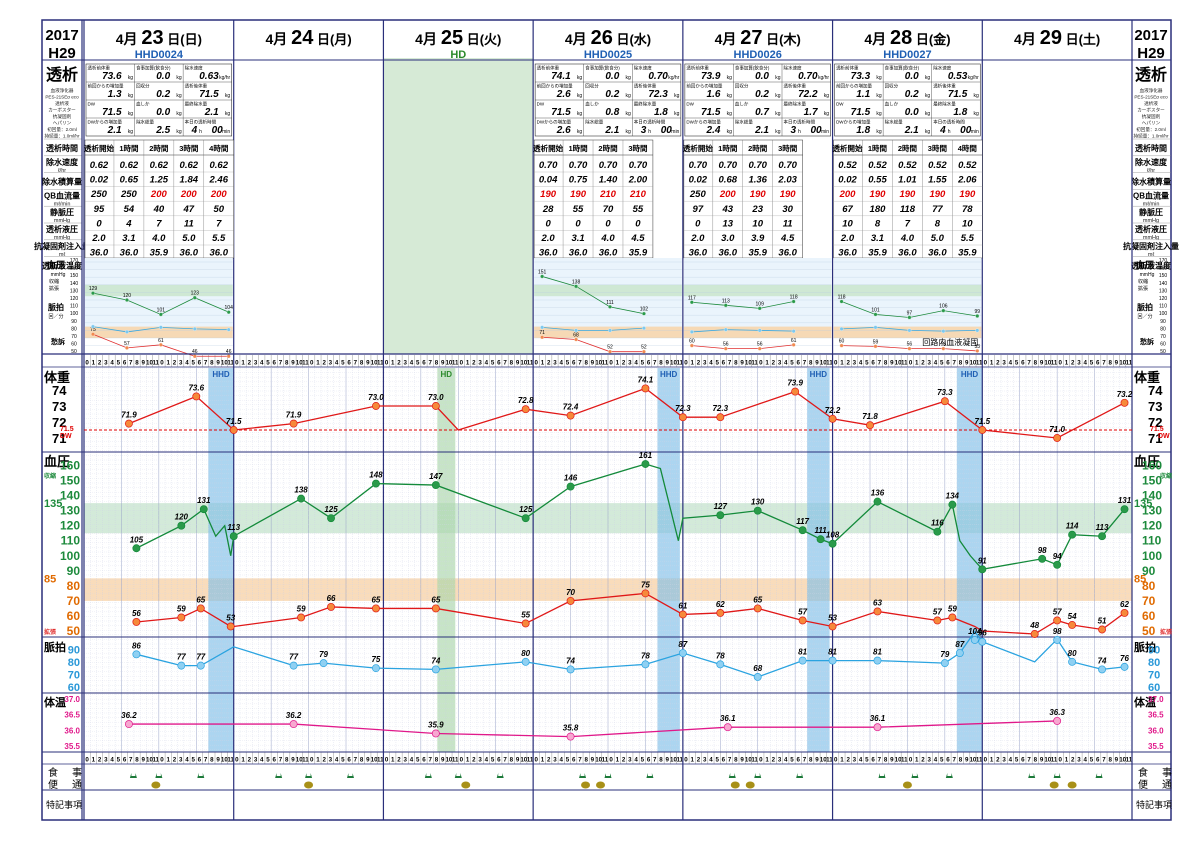  What do you see at coordinates (638, 180) in the screenshot?
I see `session-cell: 2.00` at bounding box center [638, 180].